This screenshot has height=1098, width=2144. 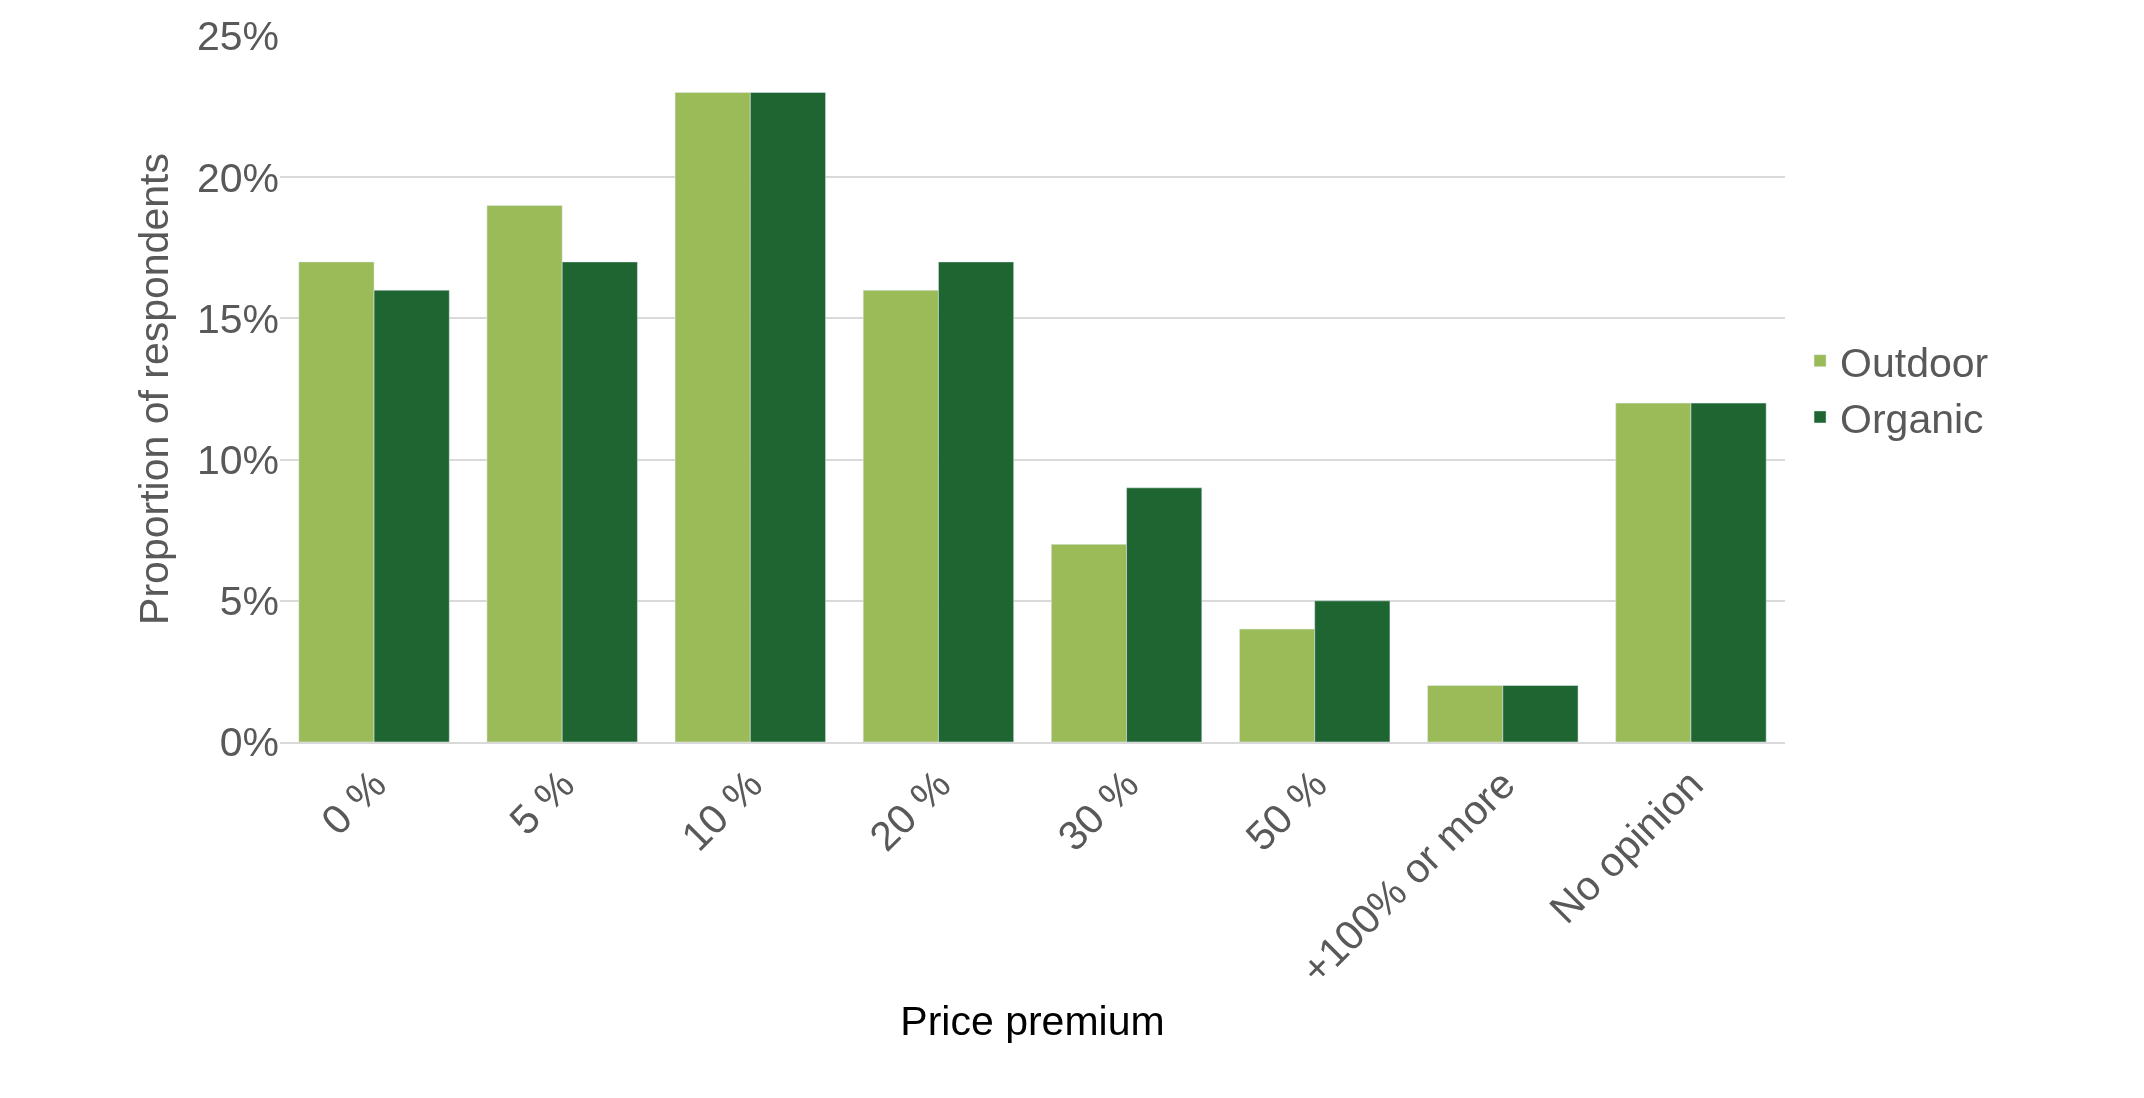 I want to click on y-tick-label: 10%, so click(x=237, y=459).